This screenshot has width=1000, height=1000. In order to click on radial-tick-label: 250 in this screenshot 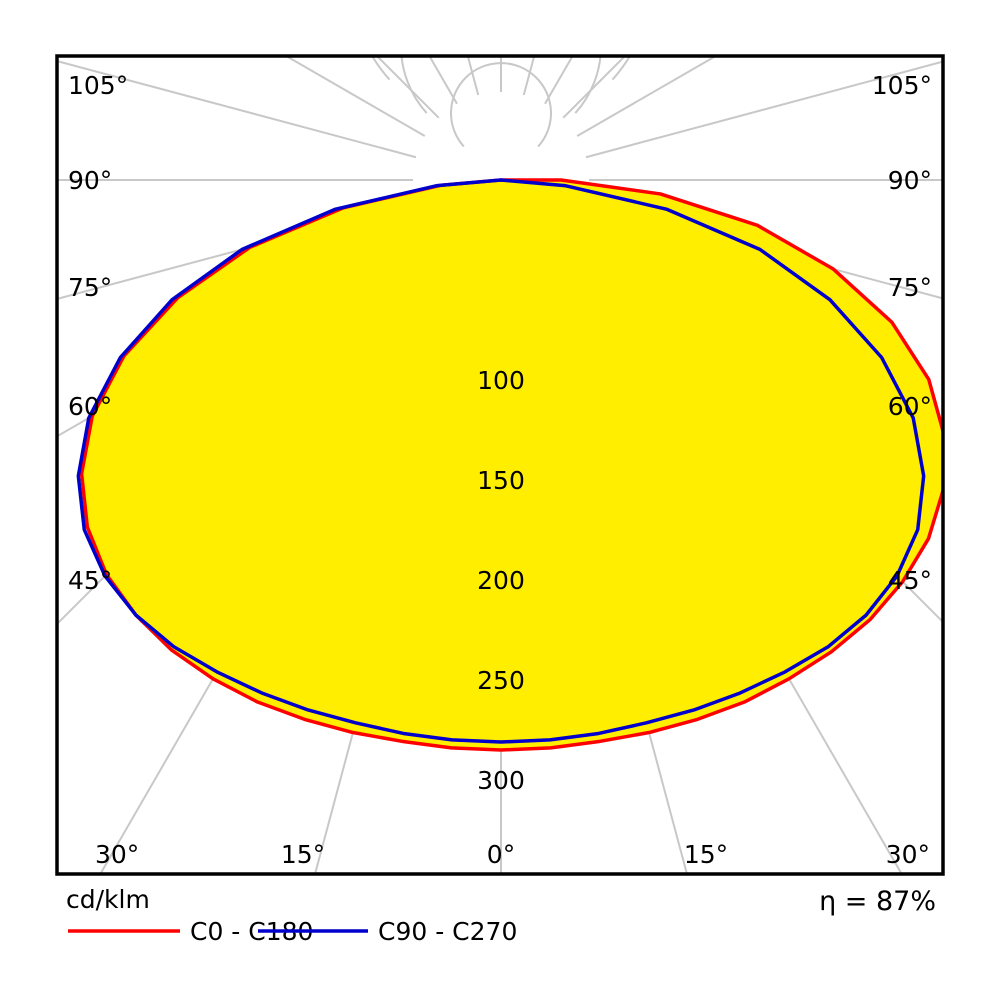, I will do `click(501, 680)`.